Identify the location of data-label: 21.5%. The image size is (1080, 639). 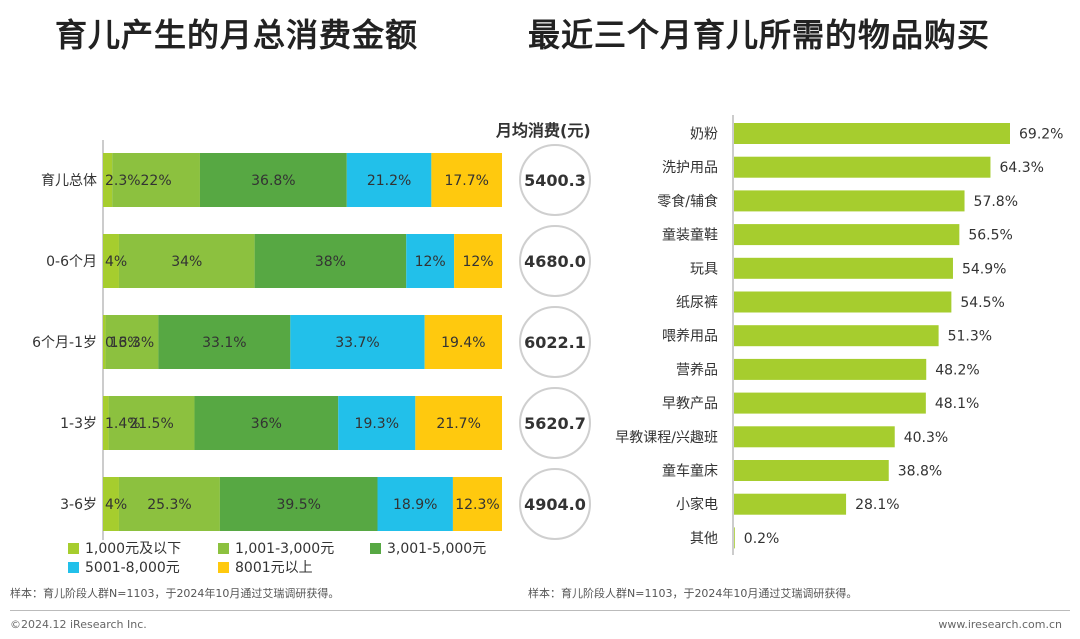
(151, 424).